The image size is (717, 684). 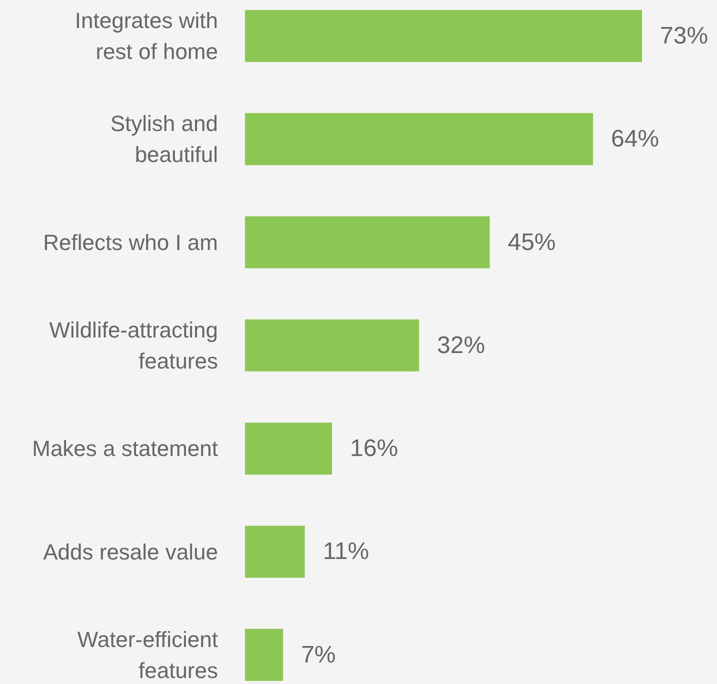 I want to click on y-tick-label: Water-efficient features, so click(x=147, y=654).